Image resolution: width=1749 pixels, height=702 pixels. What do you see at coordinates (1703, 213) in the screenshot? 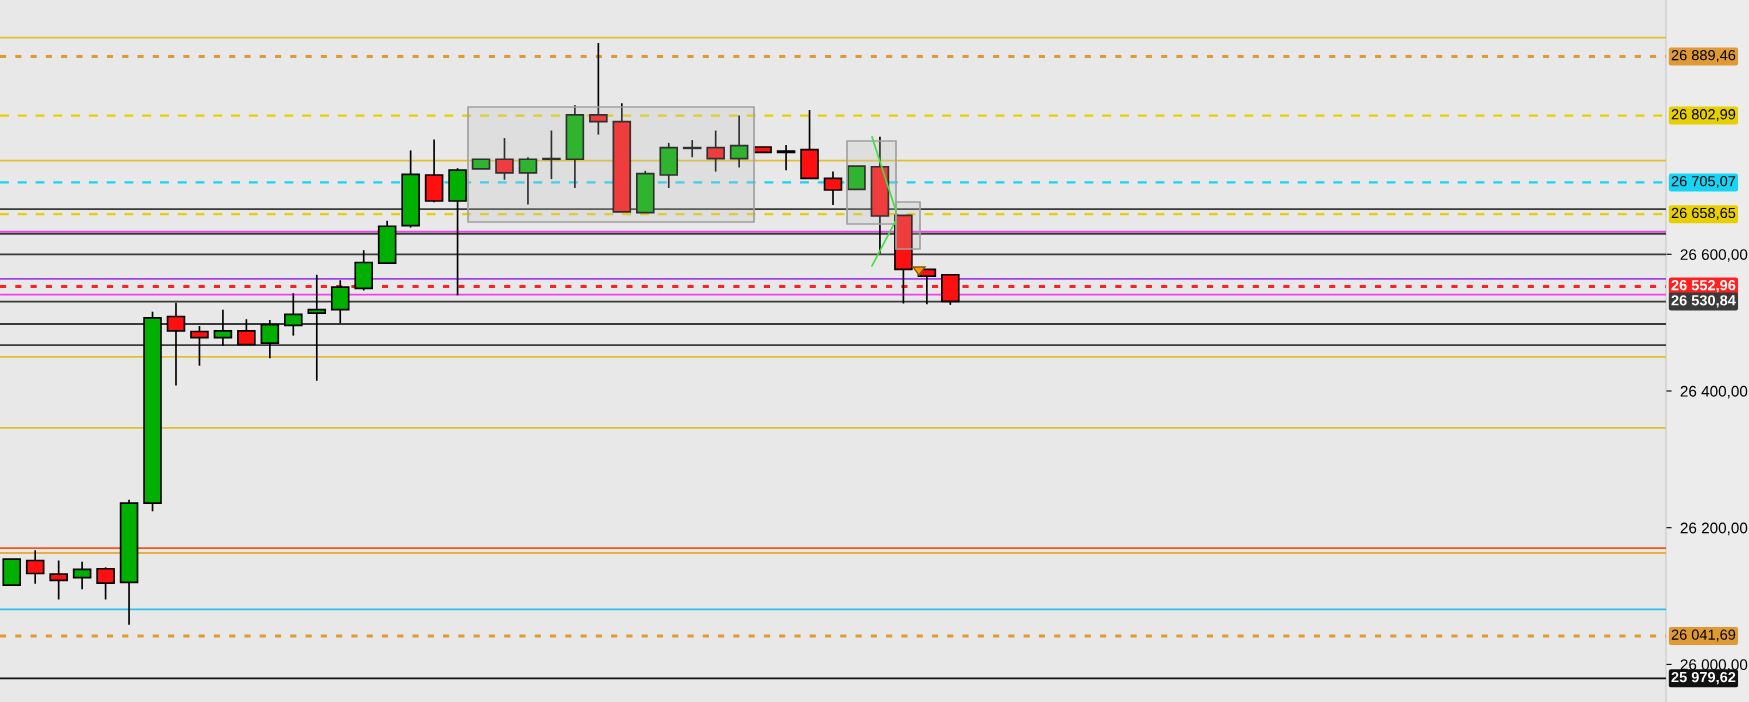
I see `ref-line-label: 26 658,65` at bounding box center [1703, 213].